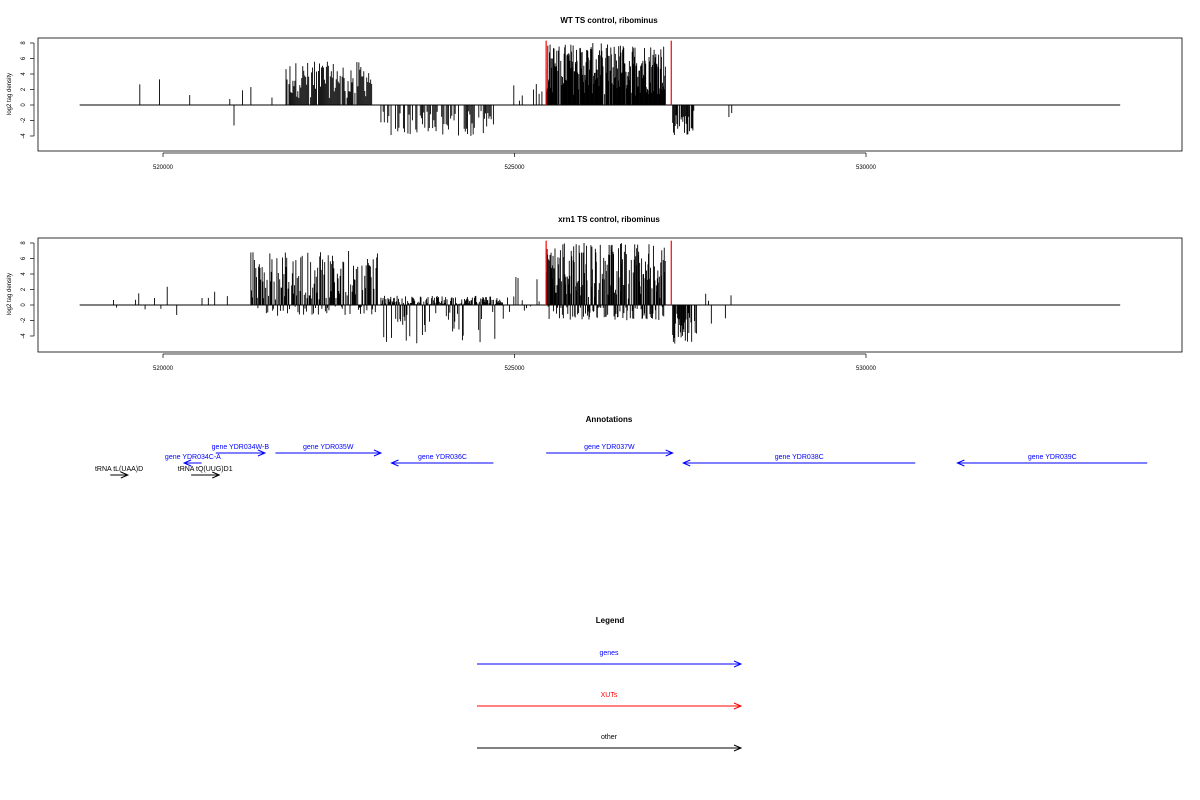 This screenshot has width=1200, height=800. What do you see at coordinates (610, 701) in the screenshot?
I see `legend-items: genes XUTs other` at bounding box center [610, 701].